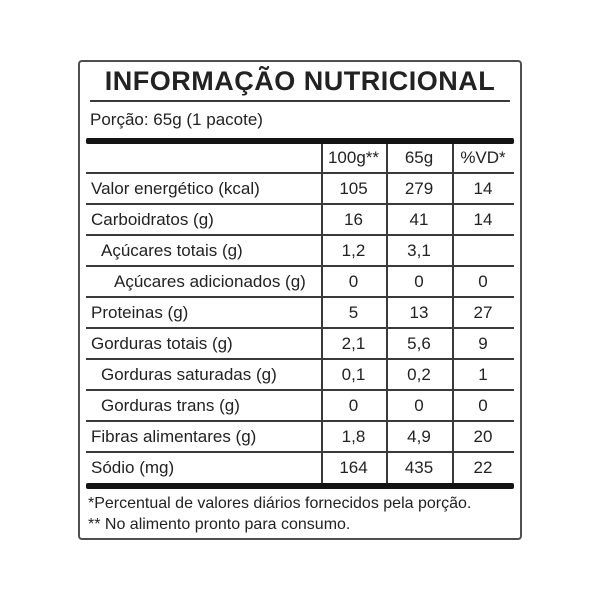  Describe the element at coordinates (353, 436) in the screenshot. I see `row-value: 1,8` at that location.